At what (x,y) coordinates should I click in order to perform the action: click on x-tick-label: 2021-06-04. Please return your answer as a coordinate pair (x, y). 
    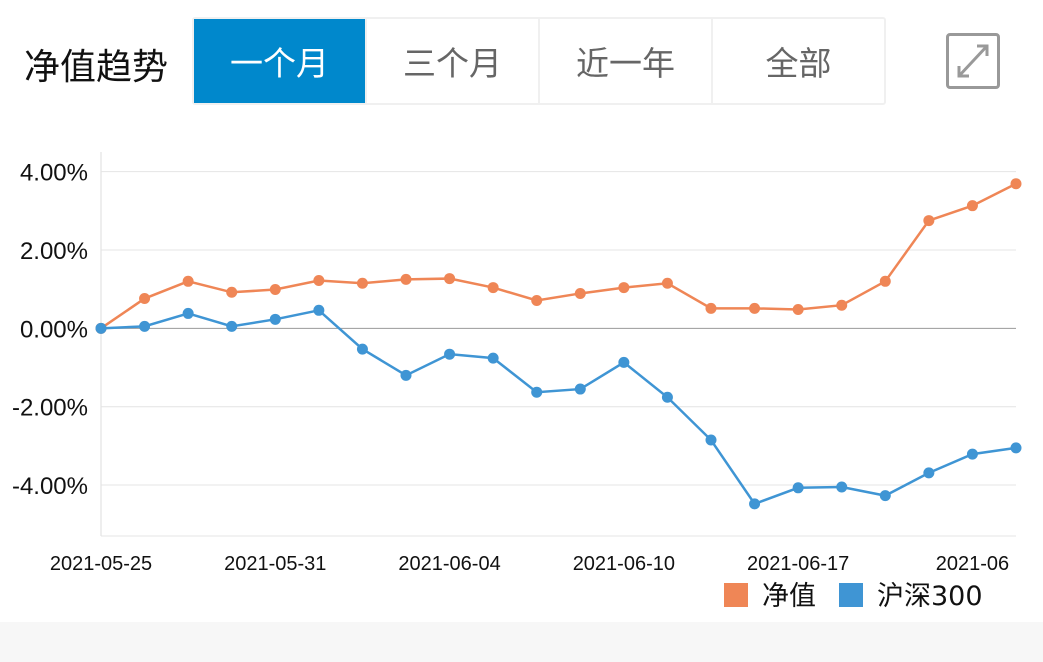
    Looking at the image, I should click on (449, 564).